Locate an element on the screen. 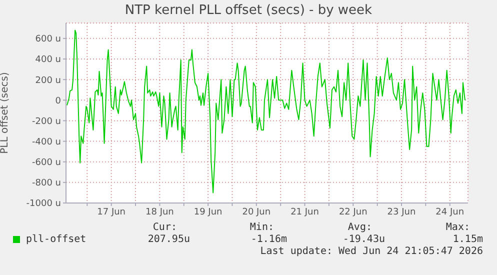 The height and width of the screenshot is (275, 497). y-tick-label: -1000 u is located at coordinates (43, 204).